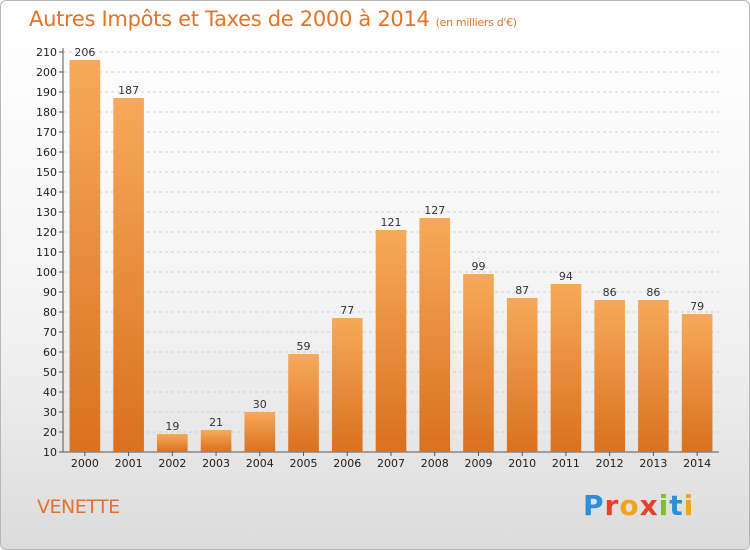  What do you see at coordinates (391, 341) in the screenshot?
I see `bar-2007` at bounding box center [391, 341].